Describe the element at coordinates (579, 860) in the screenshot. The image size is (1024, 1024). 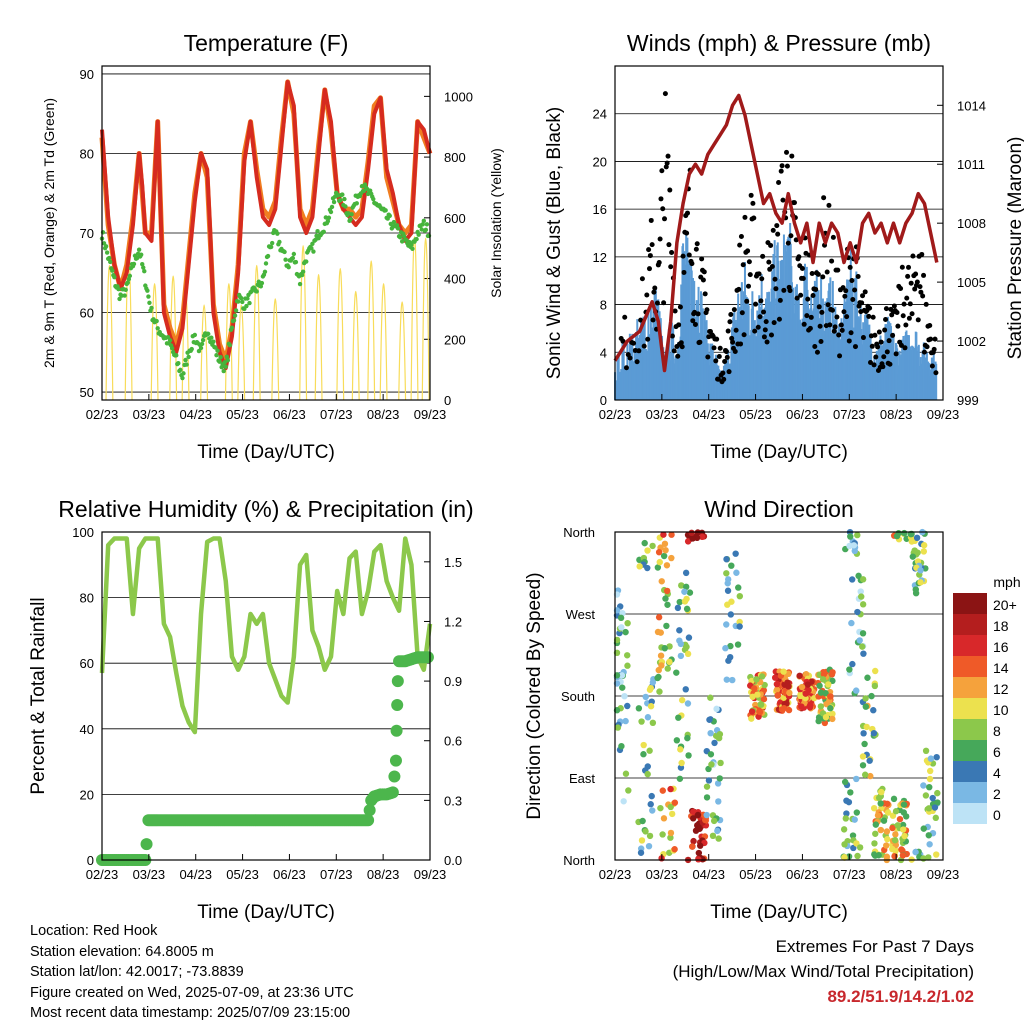
I see `y-tick-label: North` at that location.